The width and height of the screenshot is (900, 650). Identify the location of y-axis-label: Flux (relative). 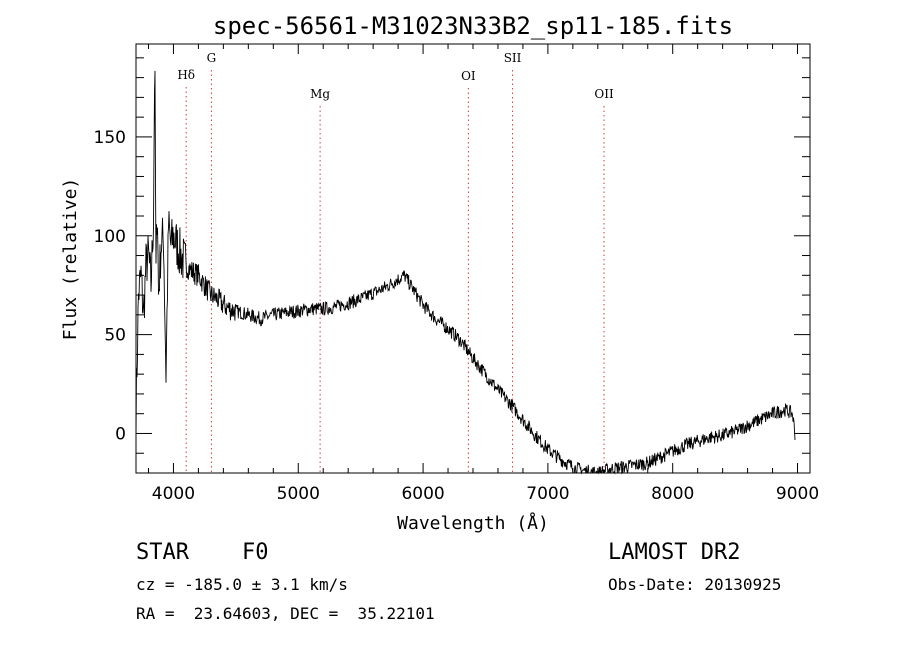
(70, 259).